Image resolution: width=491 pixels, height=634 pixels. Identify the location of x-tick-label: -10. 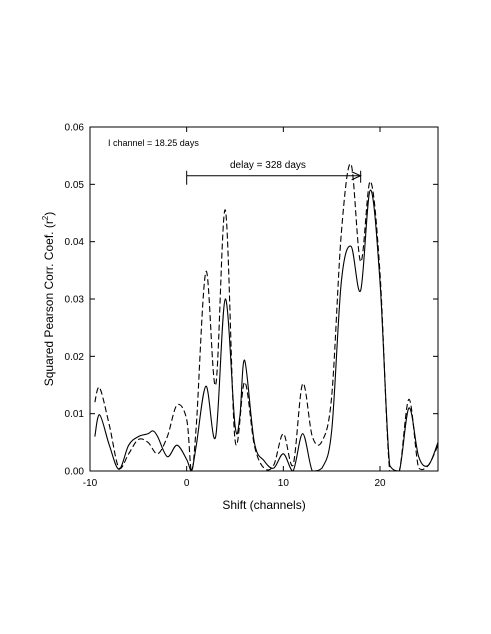
(90, 483).